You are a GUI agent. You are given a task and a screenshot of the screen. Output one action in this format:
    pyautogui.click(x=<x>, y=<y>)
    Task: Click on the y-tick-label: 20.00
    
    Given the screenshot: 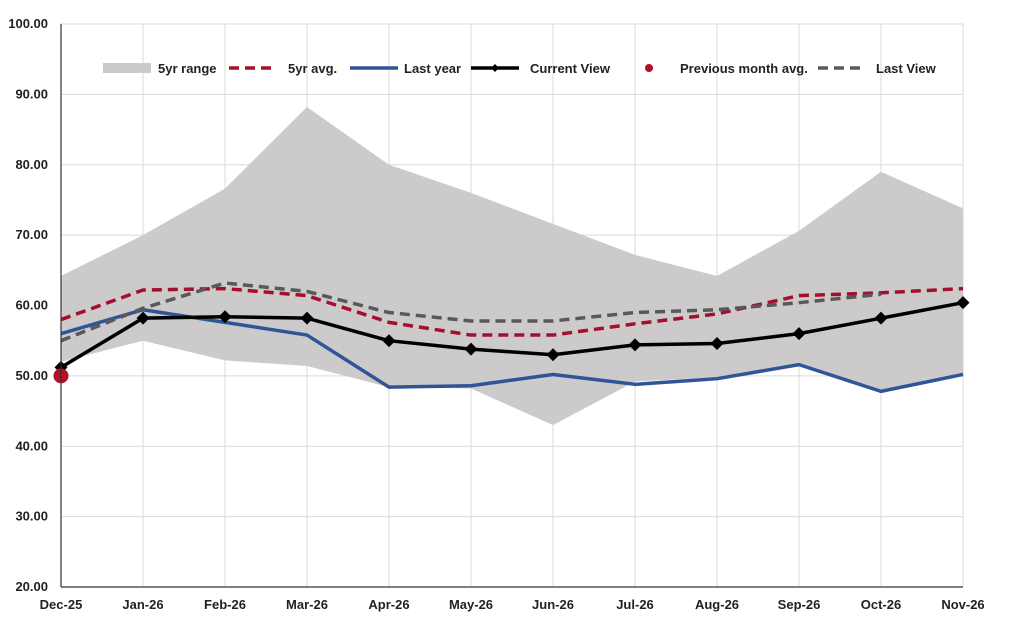 What is the action you would take?
    pyautogui.click(x=31, y=586)
    